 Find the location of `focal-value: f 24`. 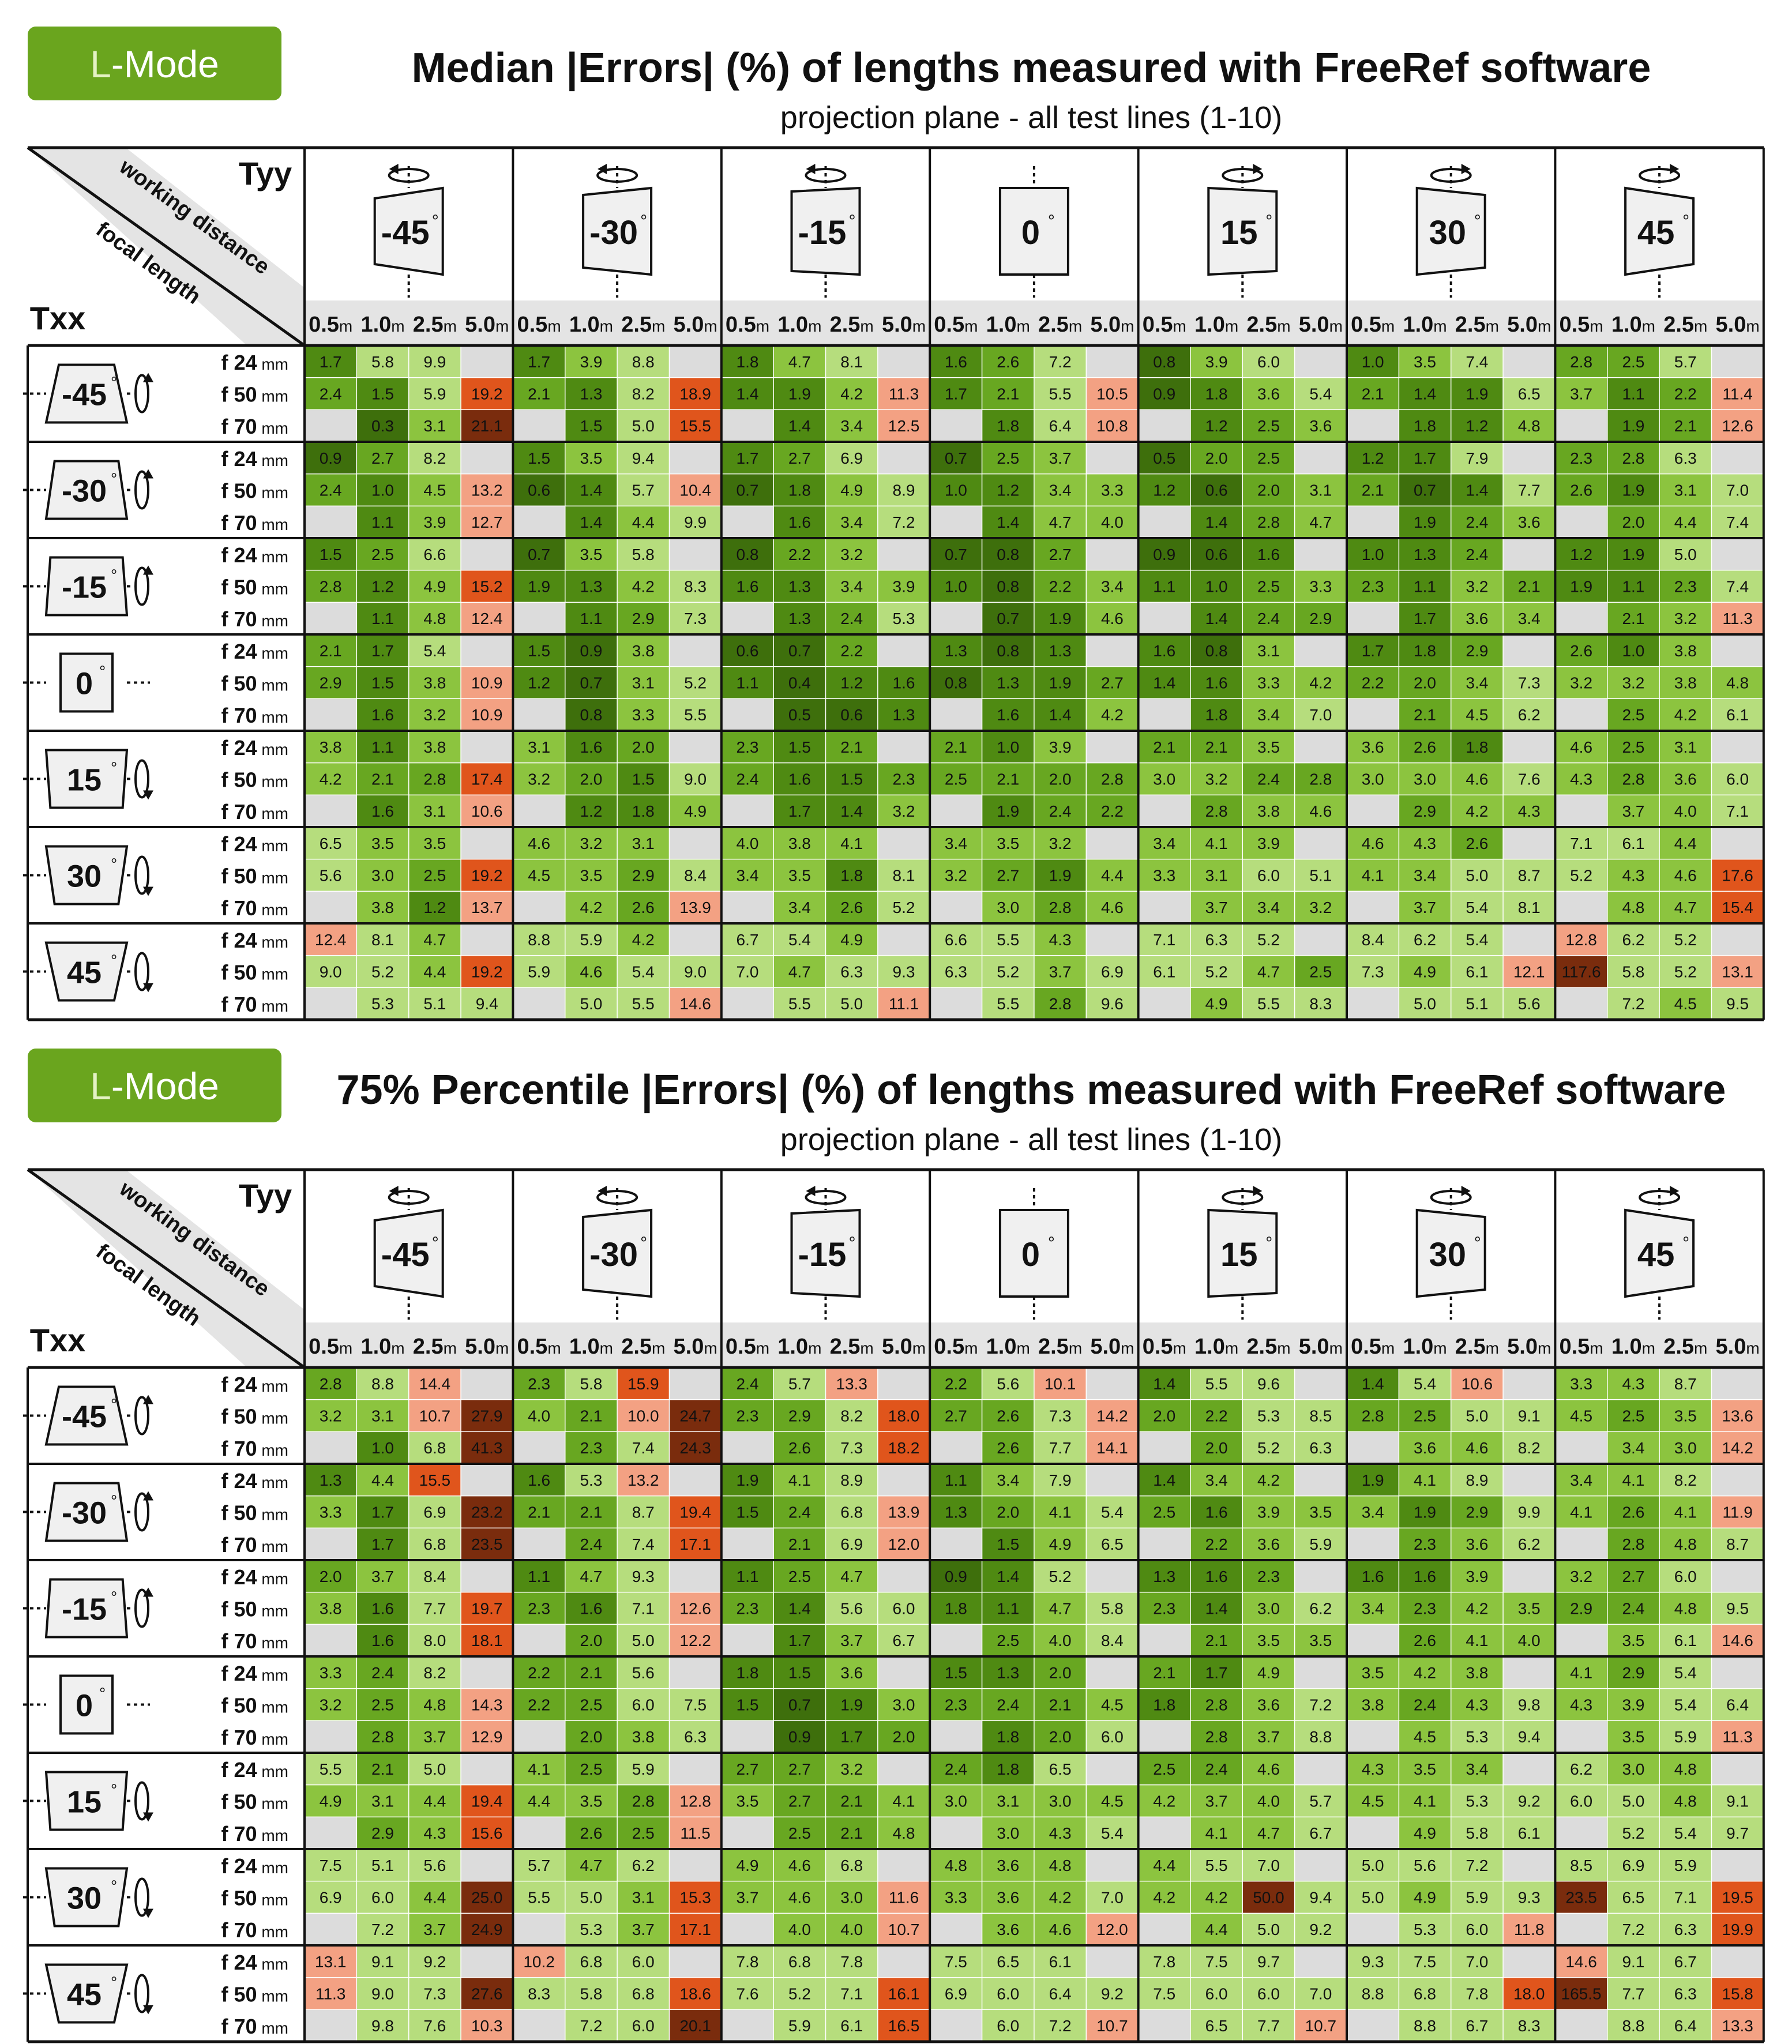

focal-value: f 24 is located at coordinates (239, 459).